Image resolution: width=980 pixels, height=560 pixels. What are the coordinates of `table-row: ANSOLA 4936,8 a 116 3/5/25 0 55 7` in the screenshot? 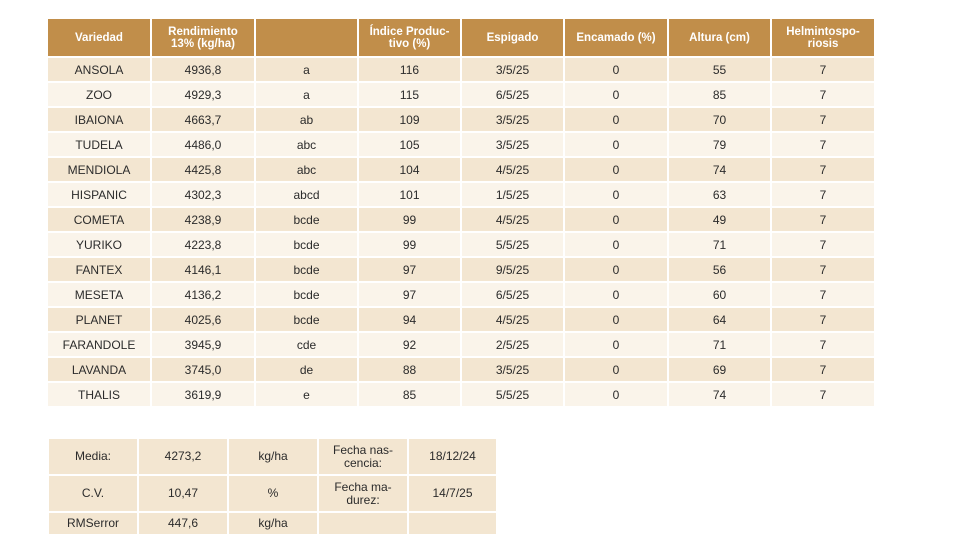 It's located at (461, 69).